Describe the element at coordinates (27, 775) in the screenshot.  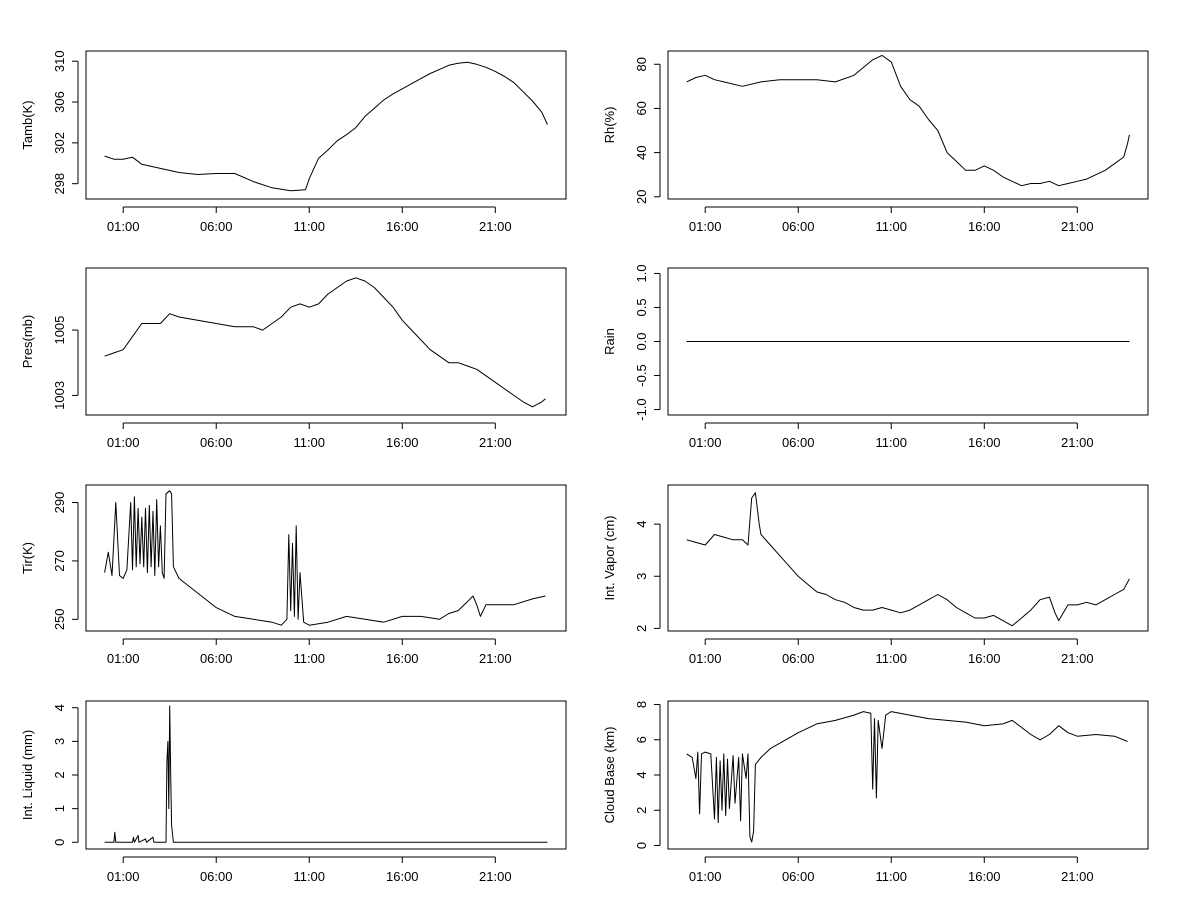
I see `y-axis-title: Int. Liquid (mm)` at that location.